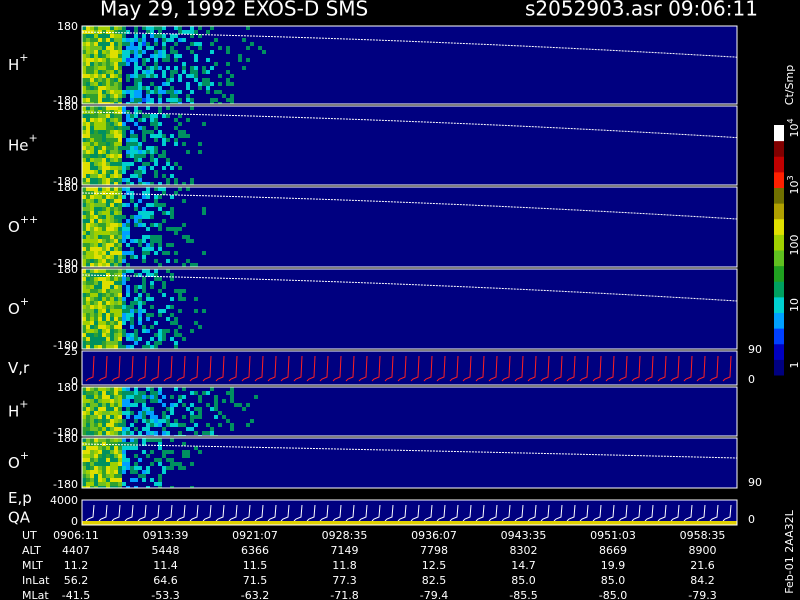  I want to click on table-cell: 7798, so click(434, 550).